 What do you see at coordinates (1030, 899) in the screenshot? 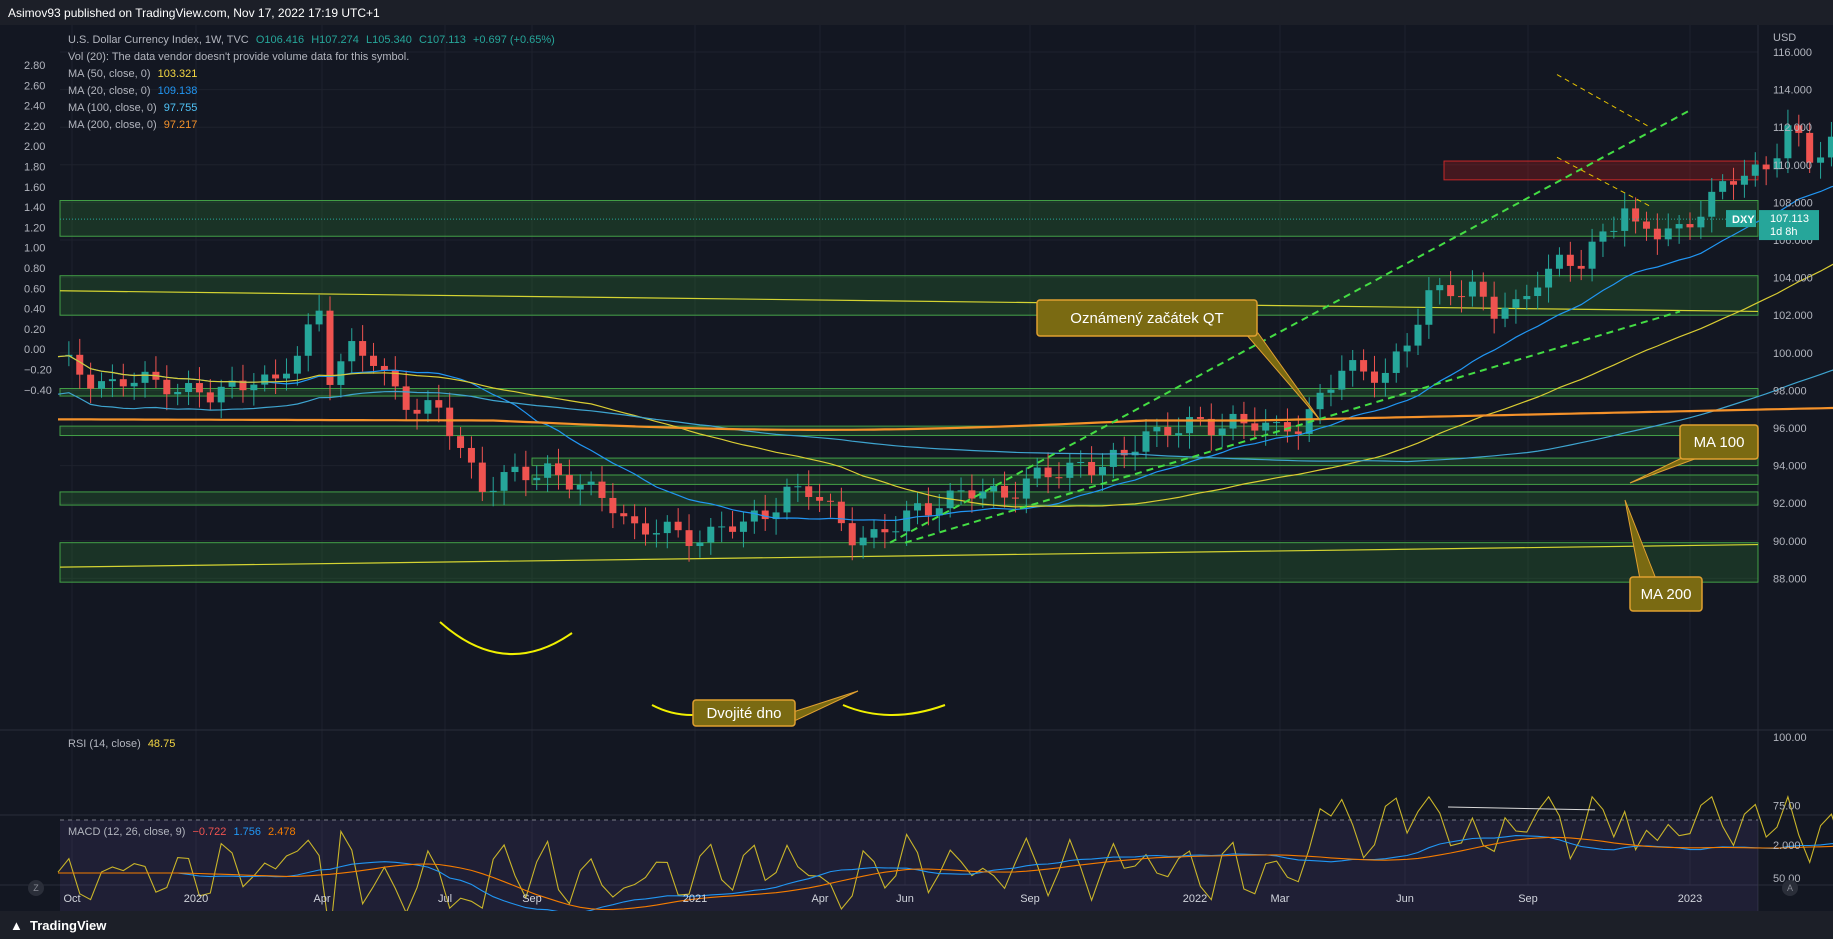
I see `time-tick-label: Sep` at bounding box center [1030, 899].